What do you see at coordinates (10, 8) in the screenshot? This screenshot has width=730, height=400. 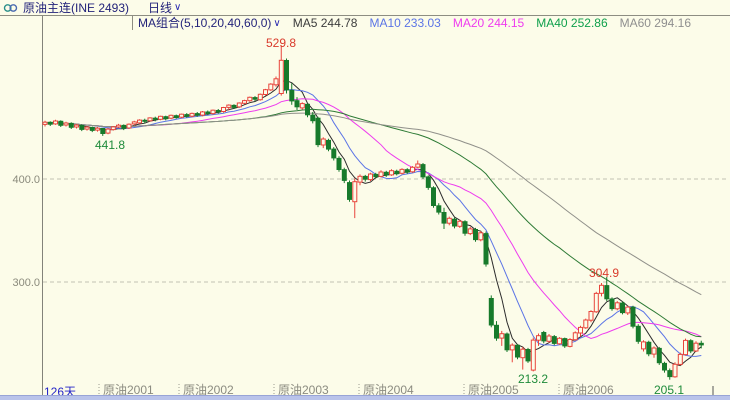 I see `link-icon` at bounding box center [10, 8].